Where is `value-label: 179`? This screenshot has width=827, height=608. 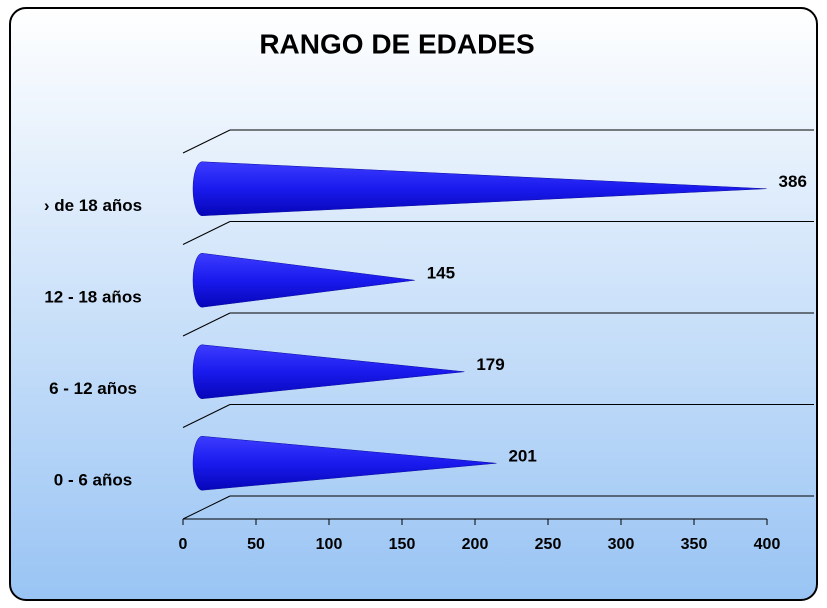
value-label: 179 is located at coordinates (490, 364).